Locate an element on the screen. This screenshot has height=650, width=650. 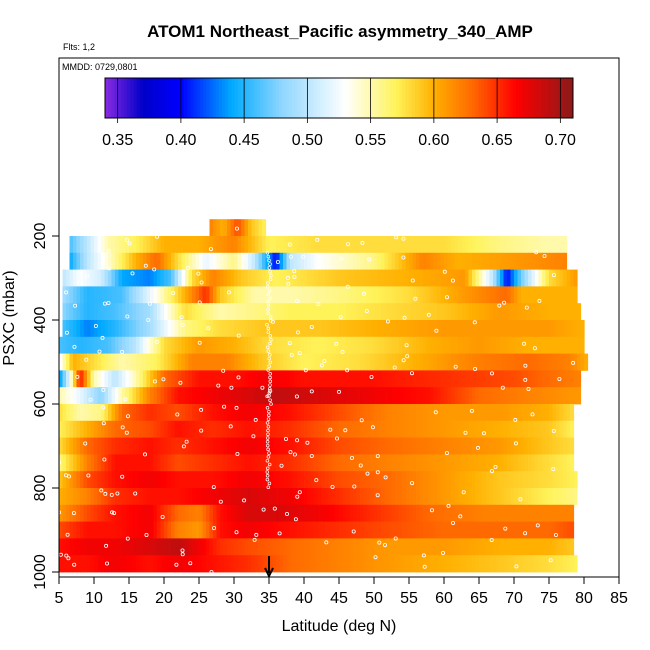
flights-label: Flts: 1,2 is located at coordinates (79, 47).